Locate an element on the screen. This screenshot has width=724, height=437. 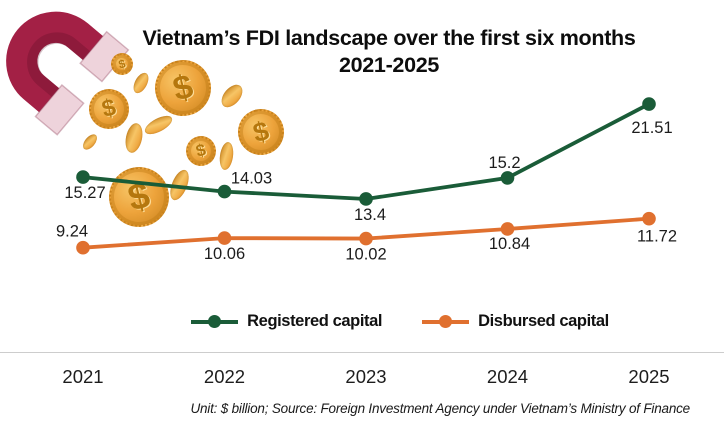
x-axis: 2021 2022 2023 2024 2025 is located at coordinates (362, 379).